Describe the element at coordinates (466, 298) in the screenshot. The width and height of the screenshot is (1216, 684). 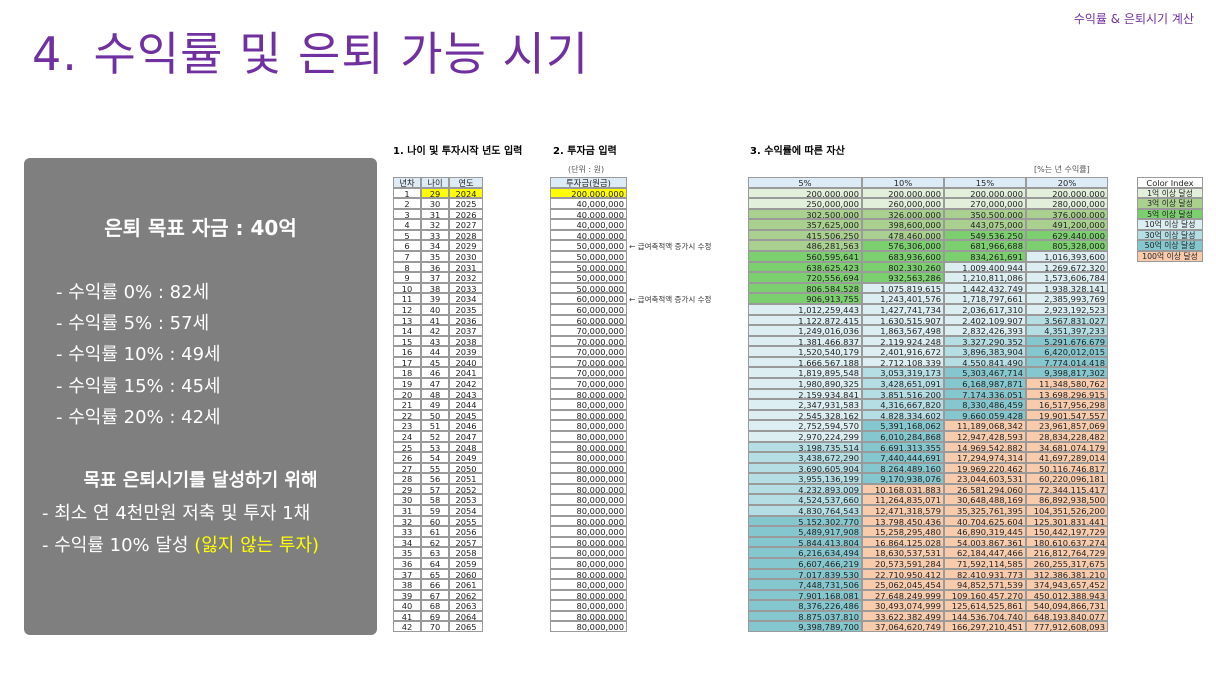
I see `cell: 2034` at that location.